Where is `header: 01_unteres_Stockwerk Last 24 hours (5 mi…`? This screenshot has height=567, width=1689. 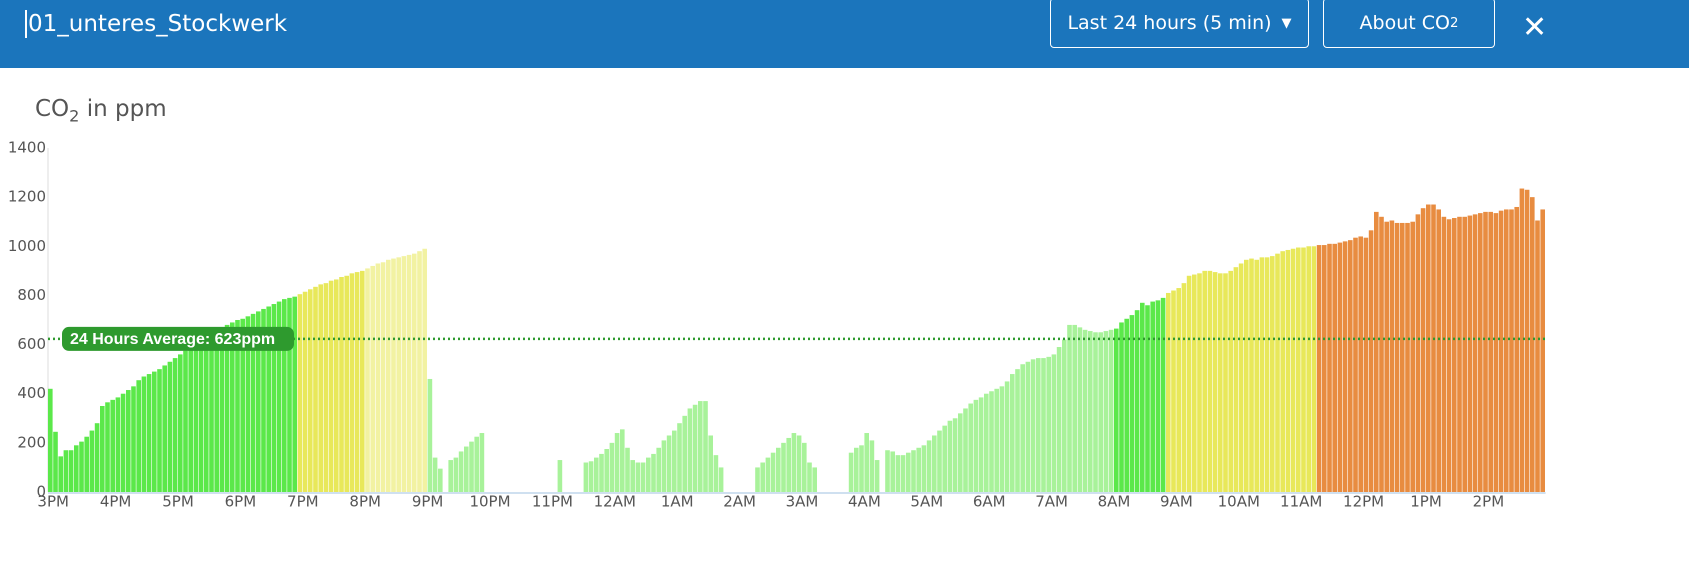 header: 01_unteres_Stockwerk Last 24 hours (5 mi… is located at coordinates (844, 34).